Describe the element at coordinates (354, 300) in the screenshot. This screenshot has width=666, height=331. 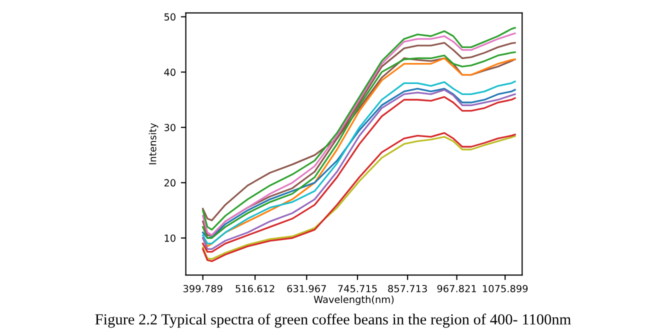
I see `x-axis-title: Wavelength(nm)` at that location.